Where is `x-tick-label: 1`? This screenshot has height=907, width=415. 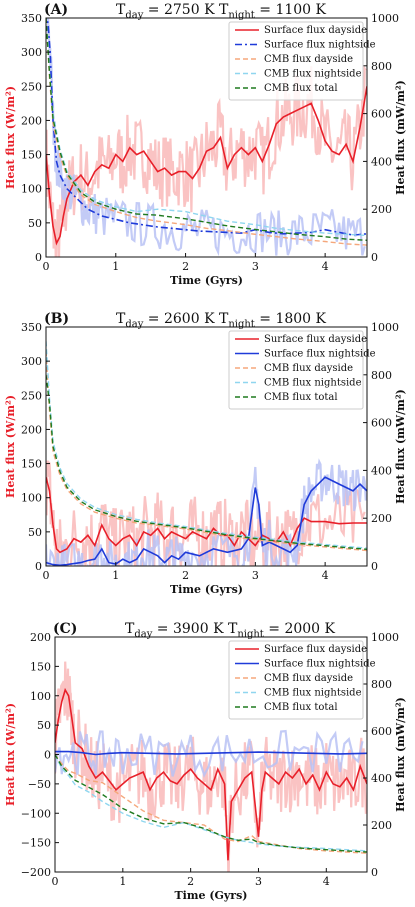 x-tick-label: 1 is located at coordinates (115, 575).